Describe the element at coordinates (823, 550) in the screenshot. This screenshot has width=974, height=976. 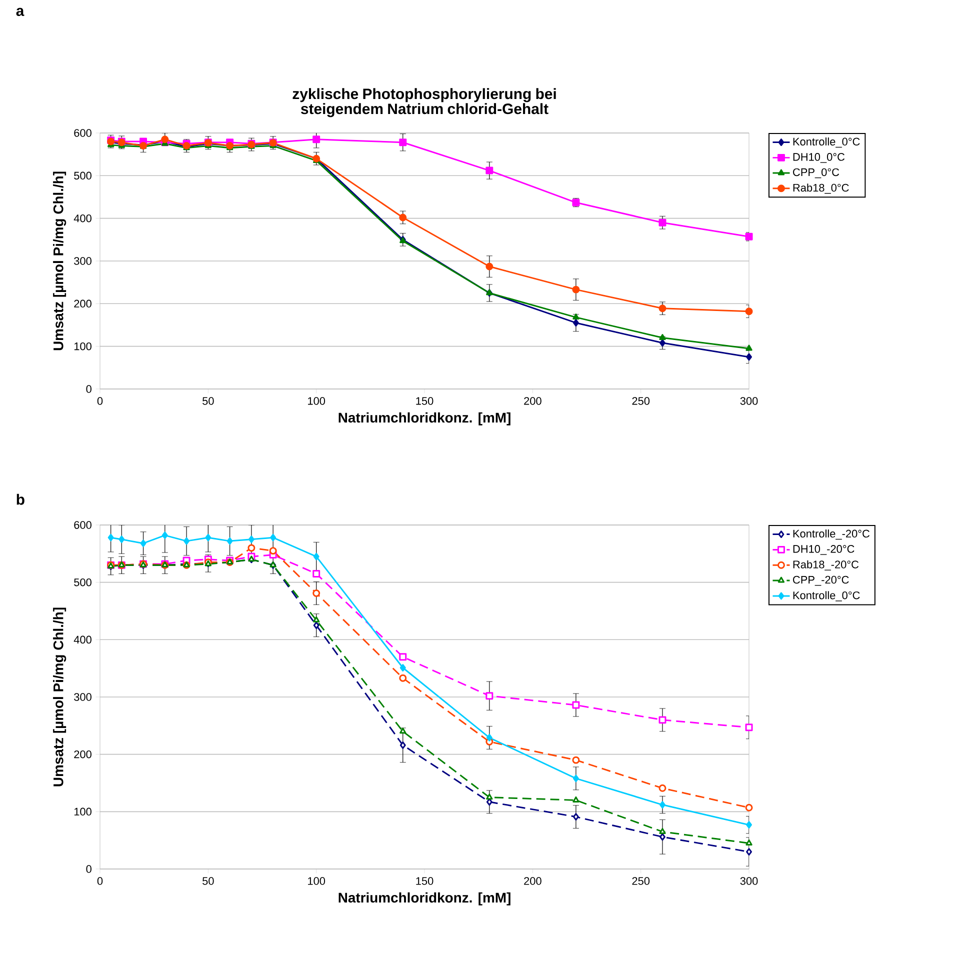
I see `legend-label: DH10_-20°C` at that location.